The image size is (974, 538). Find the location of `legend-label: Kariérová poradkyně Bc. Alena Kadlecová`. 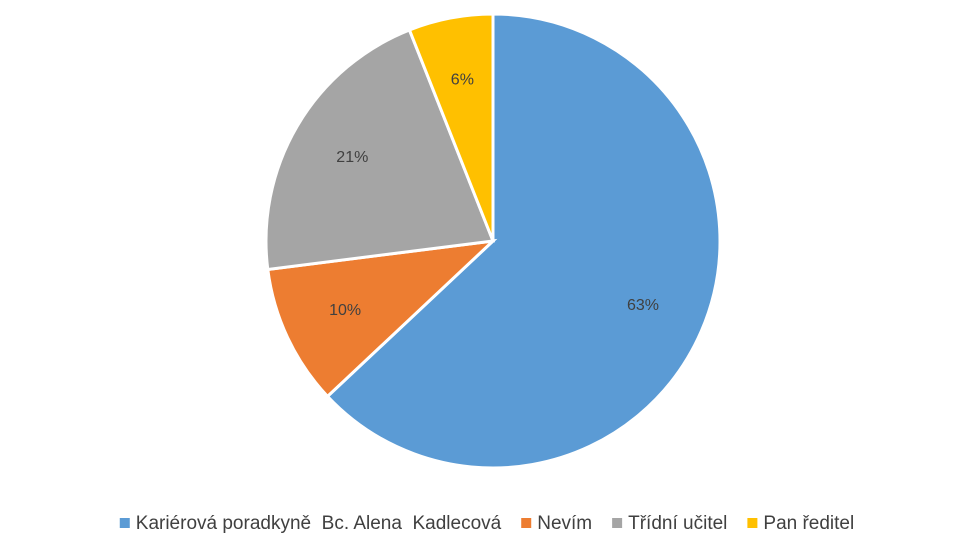

legend-label: Kariérová poradkyně Bc. Alena Kadlecová is located at coordinates (319, 523).